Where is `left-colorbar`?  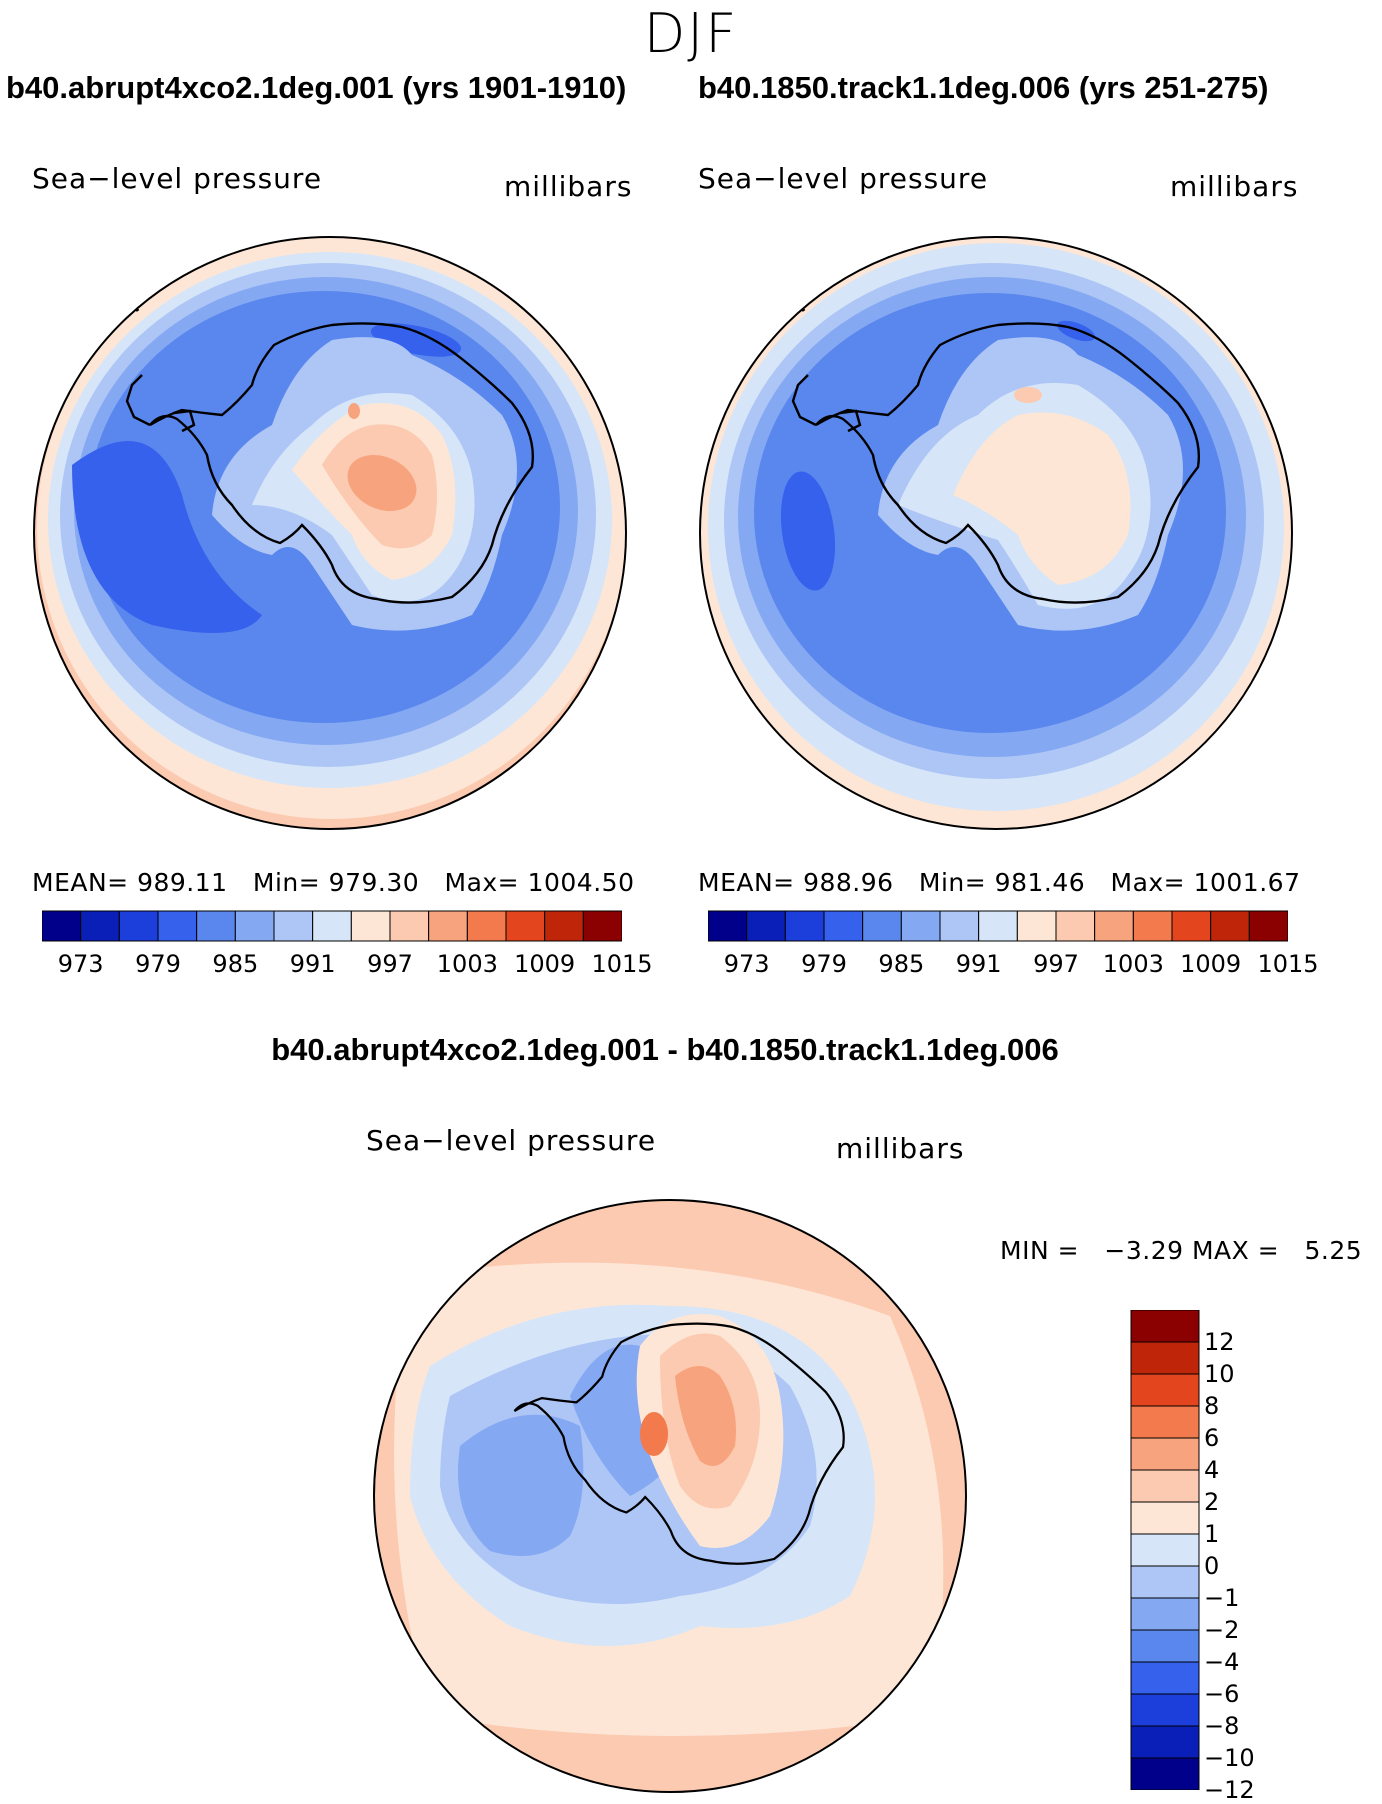 left-colorbar is located at coordinates (332, 926).